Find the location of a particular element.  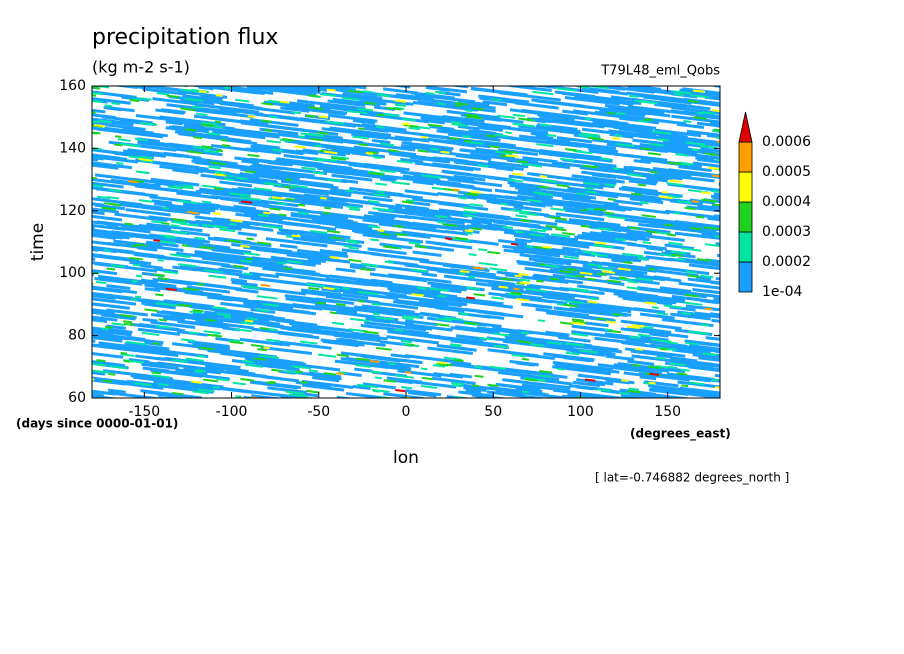

y-tick-label: 100 is located at coordinates (72, 273).